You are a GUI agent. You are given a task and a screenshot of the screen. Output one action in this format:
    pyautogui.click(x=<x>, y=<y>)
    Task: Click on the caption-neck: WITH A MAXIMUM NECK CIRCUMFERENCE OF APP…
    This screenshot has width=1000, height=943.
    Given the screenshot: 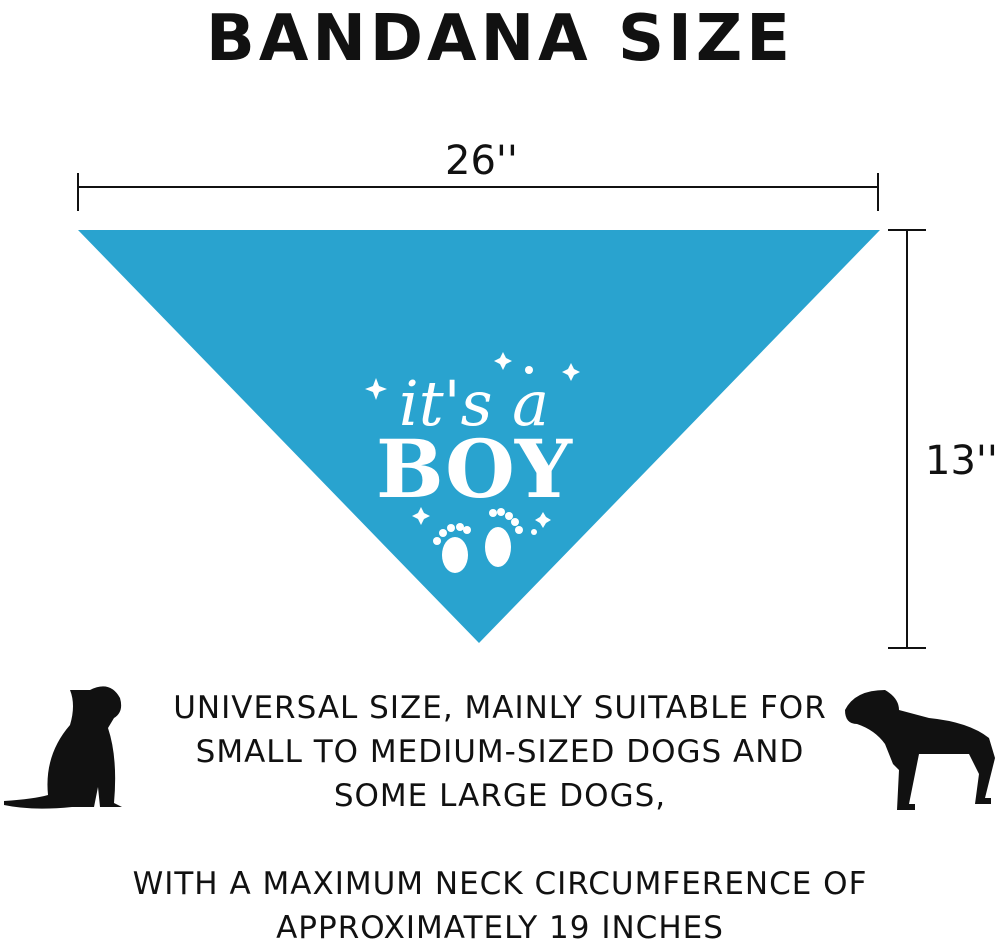 What is the action you would take?
    pyautogui.click(x=500, y=902)
    